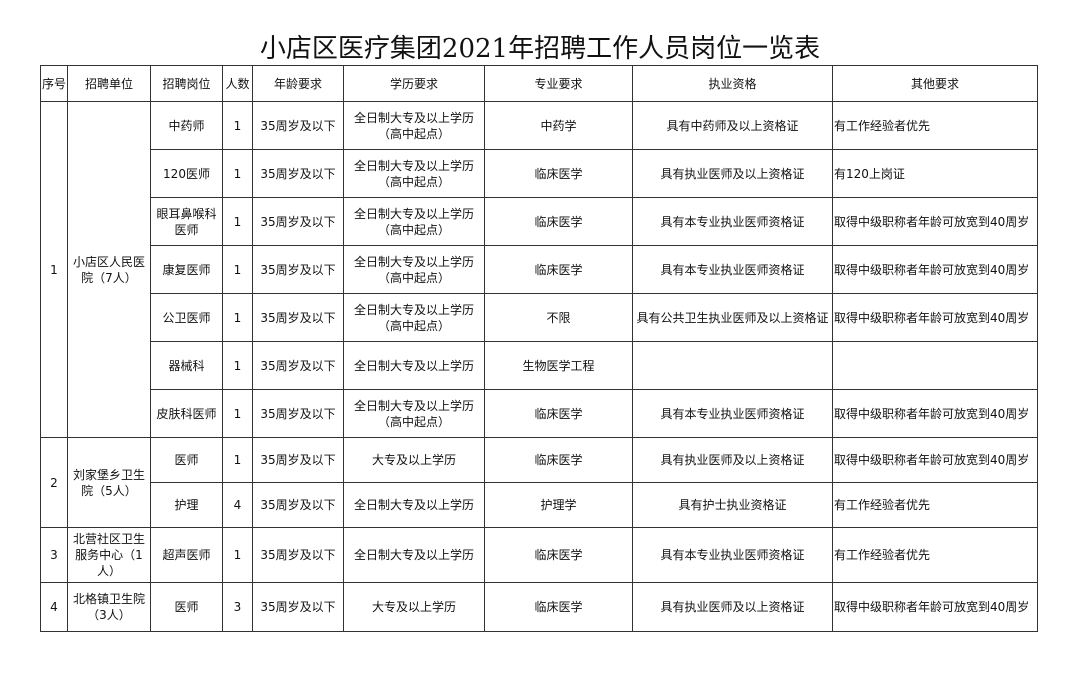  Describe the element at coordinates (732, 125) in the screenshot. I see `cell-cert: 具有中药师及以上资格证` at that location.